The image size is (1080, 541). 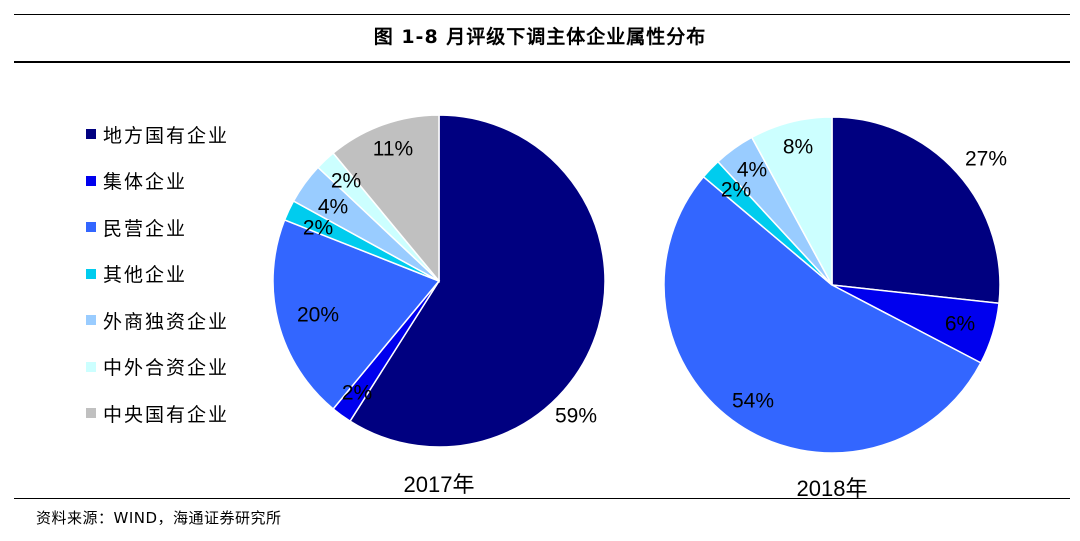 What do you see at coordinates (166, 135) in the screenshot?
I see `legend-label: 地方国有企业` at bounding box center [166, 135].